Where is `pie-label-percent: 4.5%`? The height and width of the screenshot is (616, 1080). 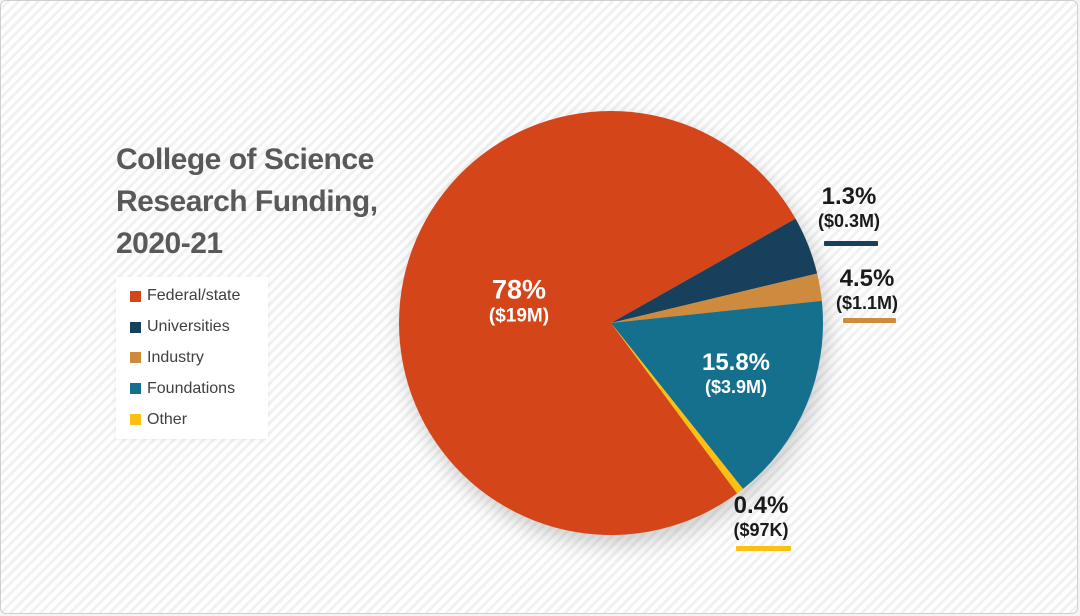 pie-label-percent: 4.5% is located at coordinates (867, 278).